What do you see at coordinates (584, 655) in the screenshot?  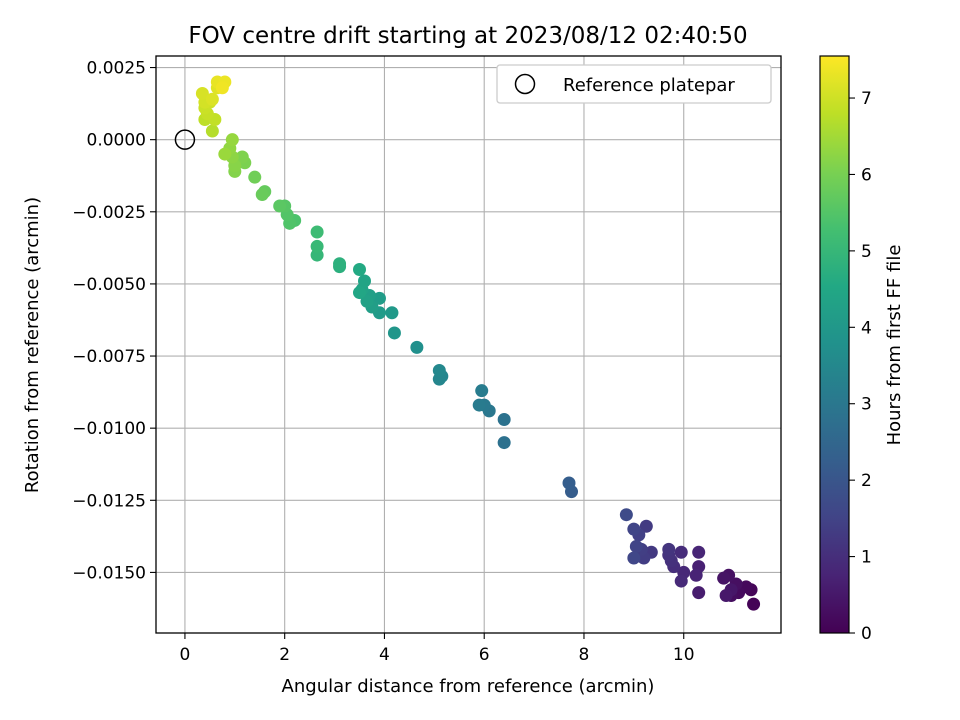 I see `x-tick-label: 8` at bounding box center [584, 655].